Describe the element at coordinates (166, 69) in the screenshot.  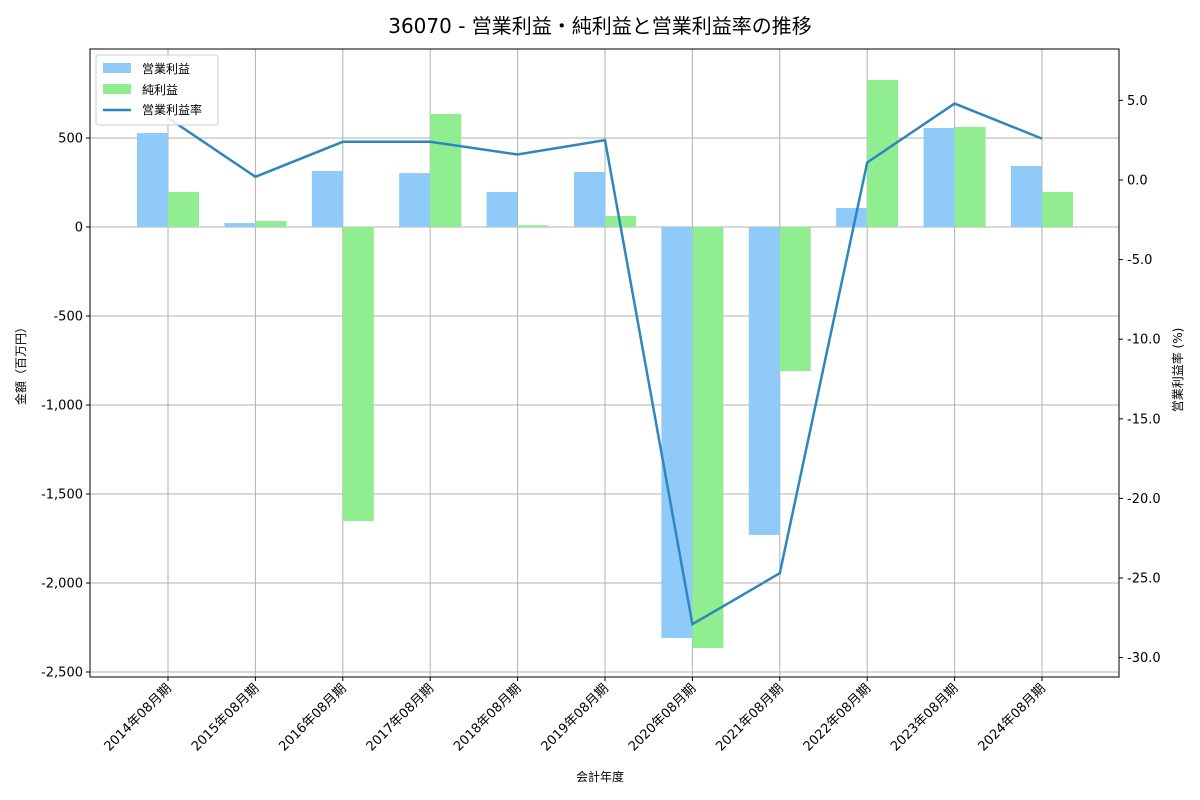
I see `legend-label-operating-profit: 営業利益` at that location.